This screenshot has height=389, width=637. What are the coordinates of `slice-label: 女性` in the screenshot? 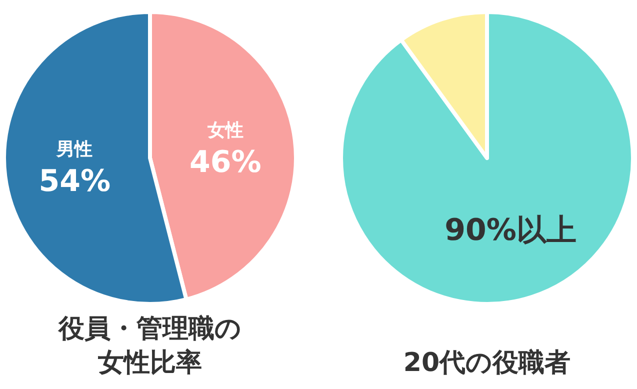 It's located at (225, 130).